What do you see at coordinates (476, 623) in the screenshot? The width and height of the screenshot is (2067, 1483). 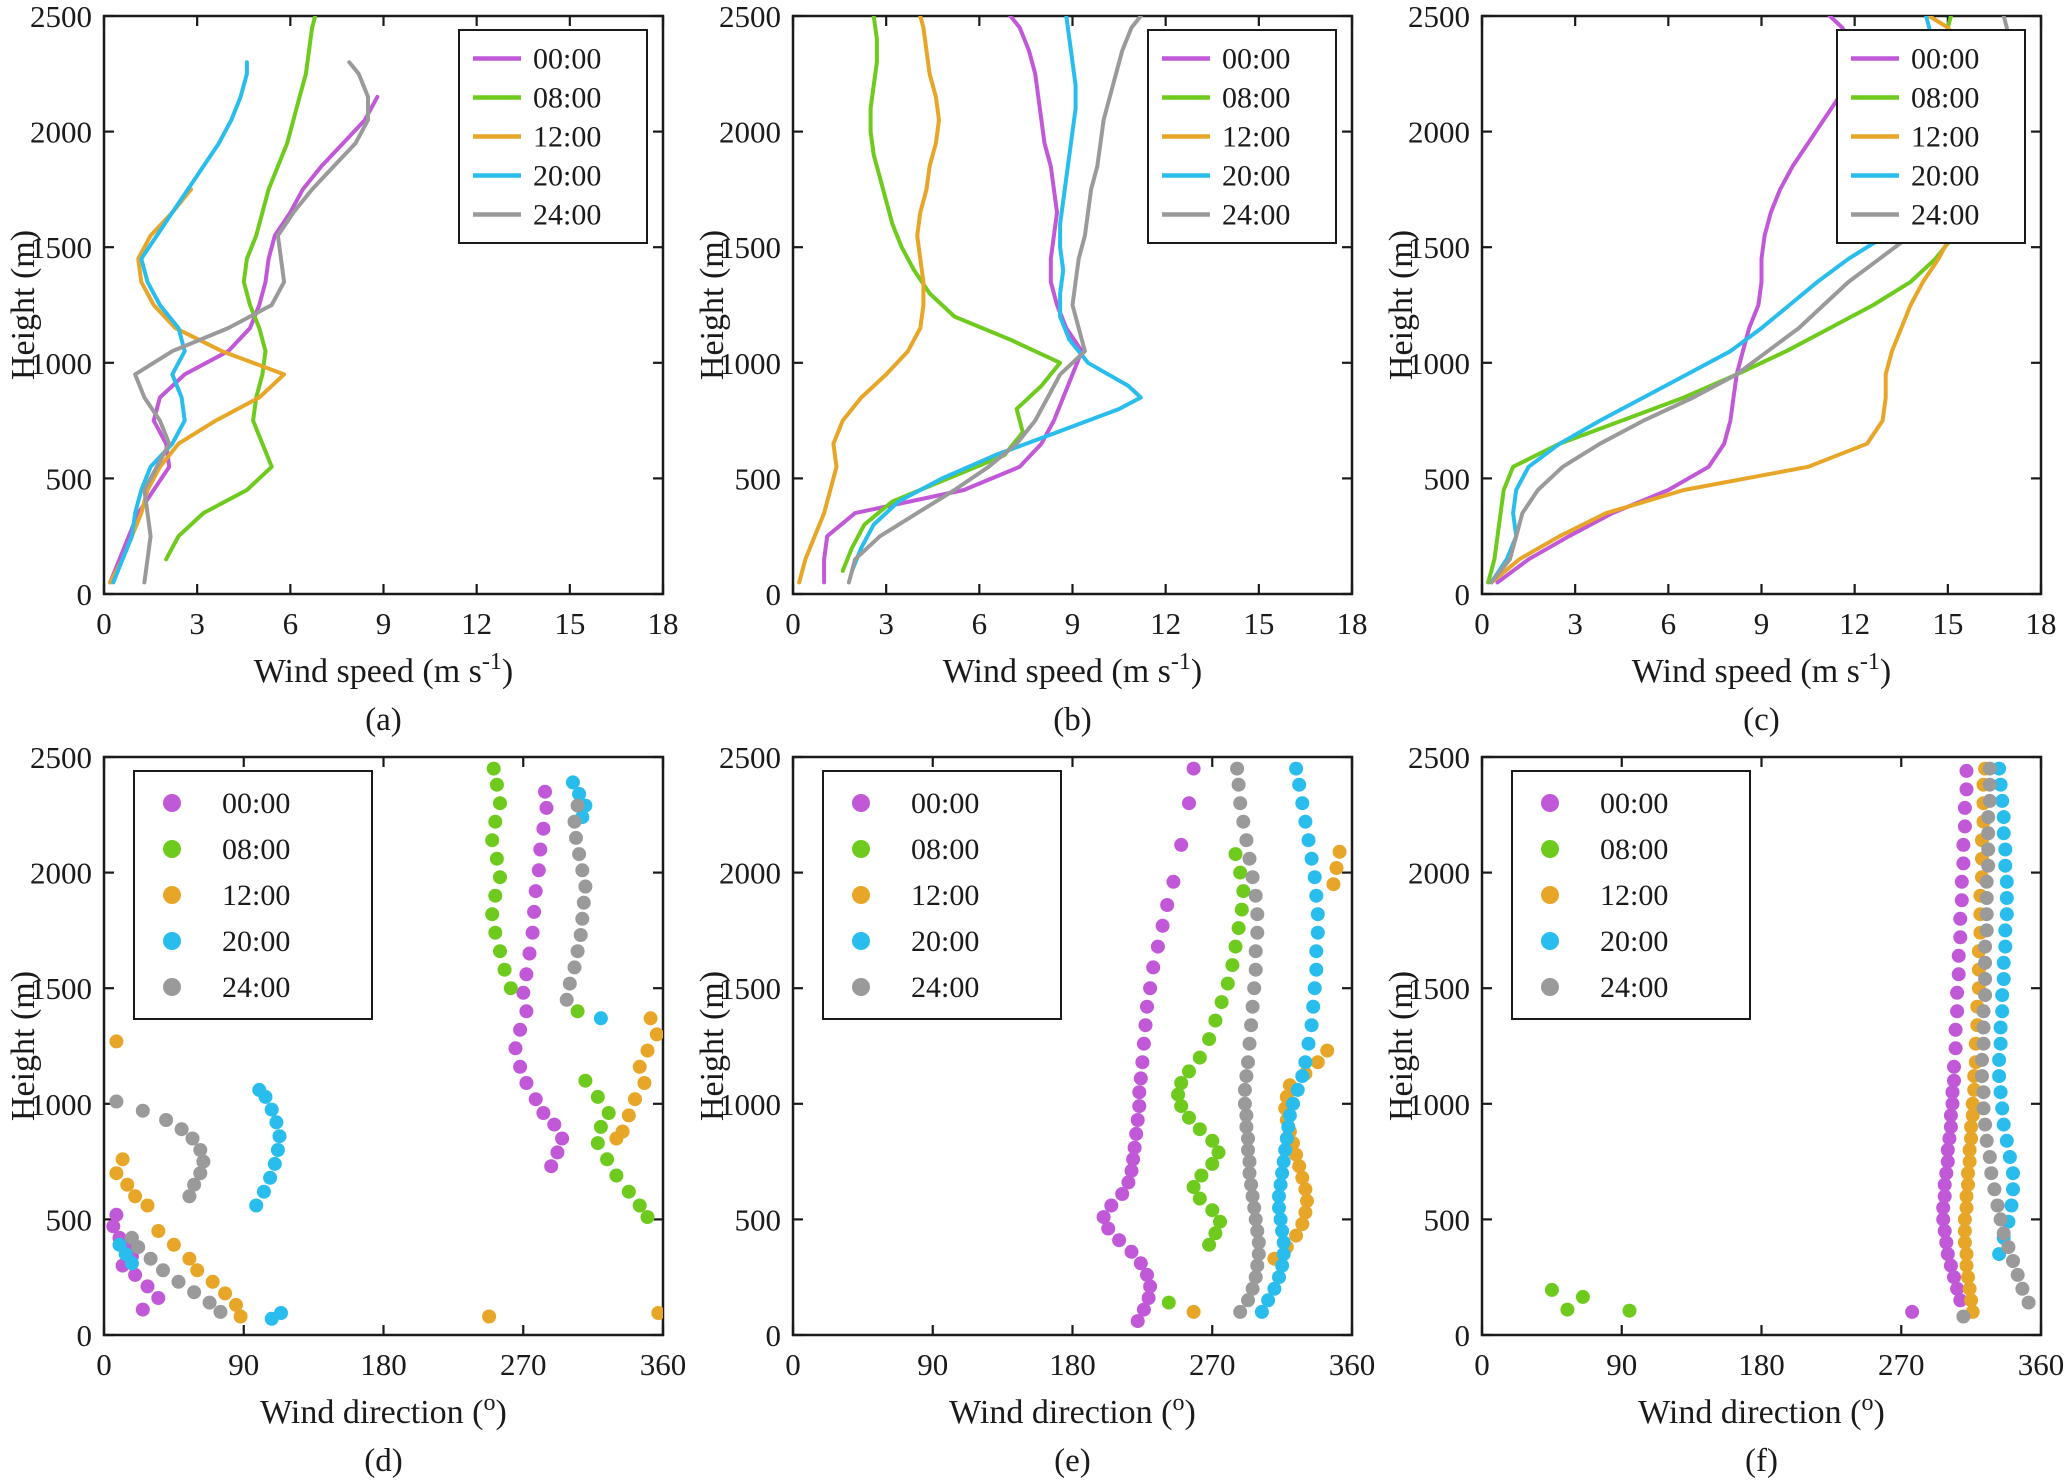 I see `x-tick-label: 12` at bounding box center [476, 623].